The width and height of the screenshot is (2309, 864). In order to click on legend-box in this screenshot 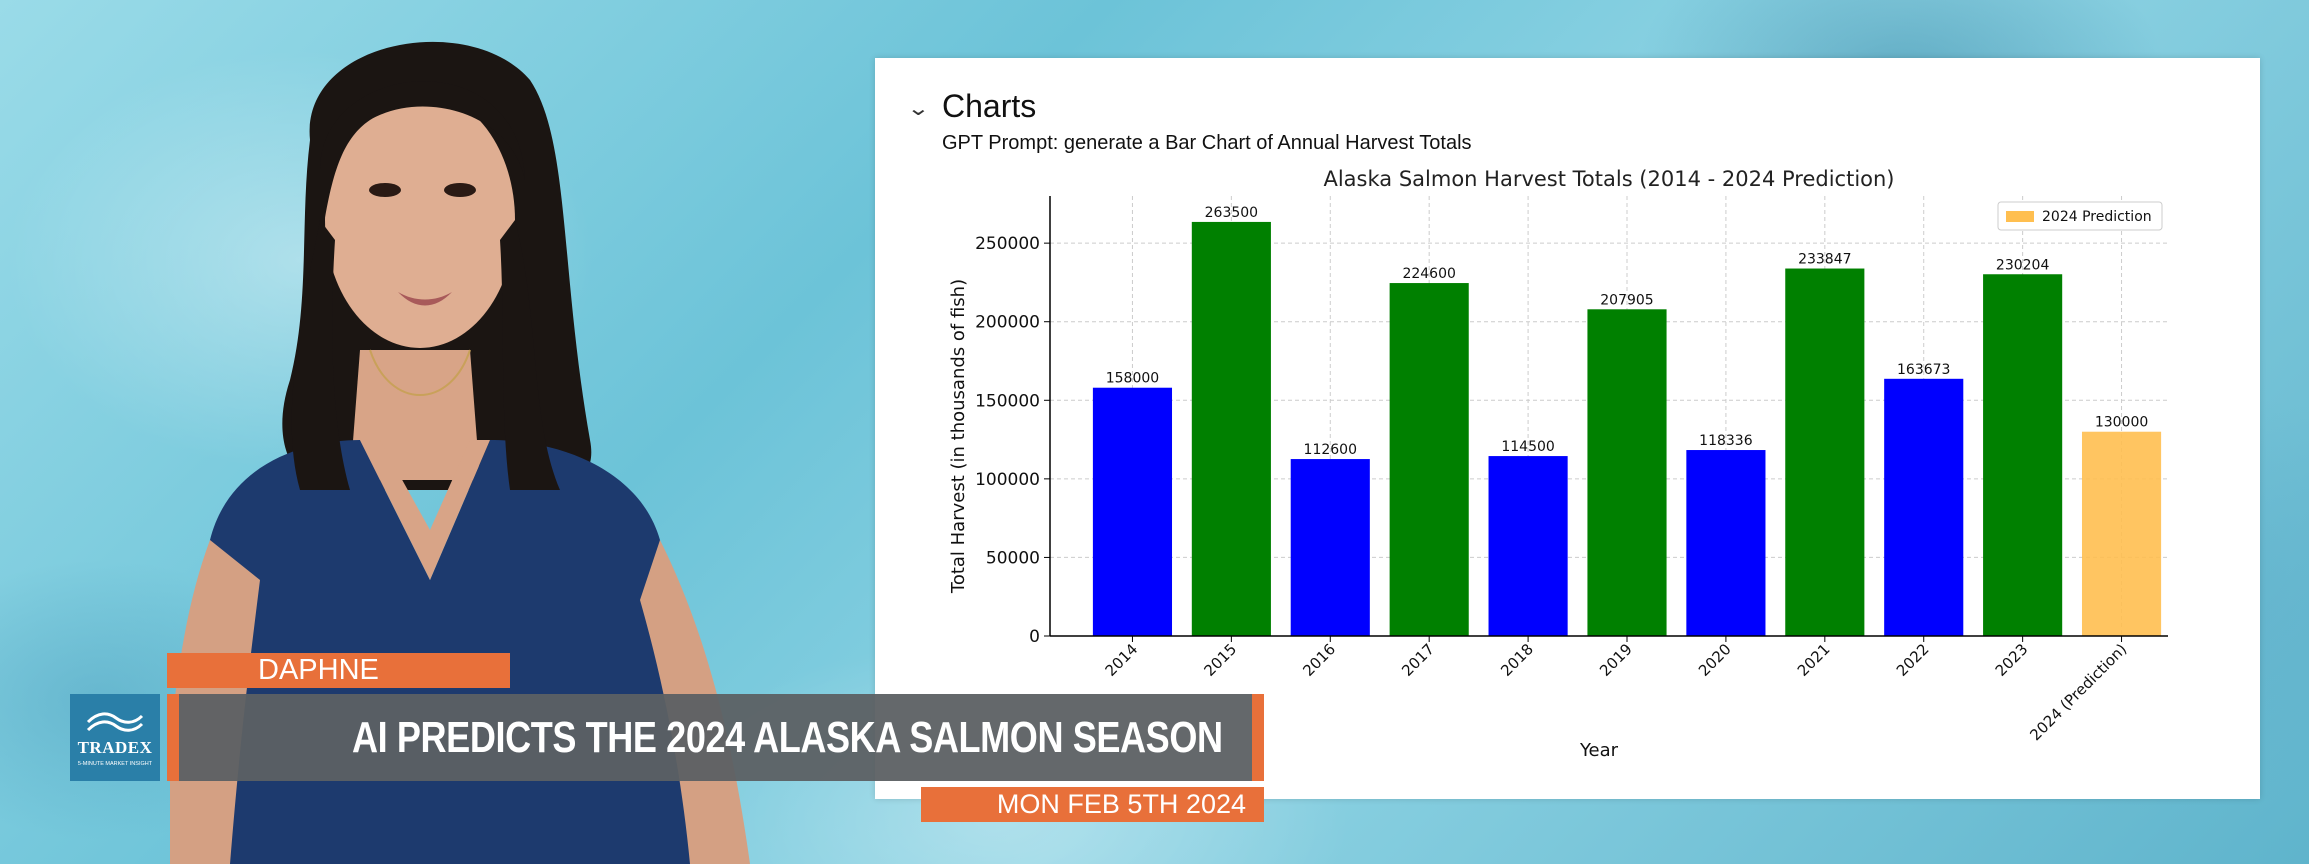, I will do `click(2080, 216)`.